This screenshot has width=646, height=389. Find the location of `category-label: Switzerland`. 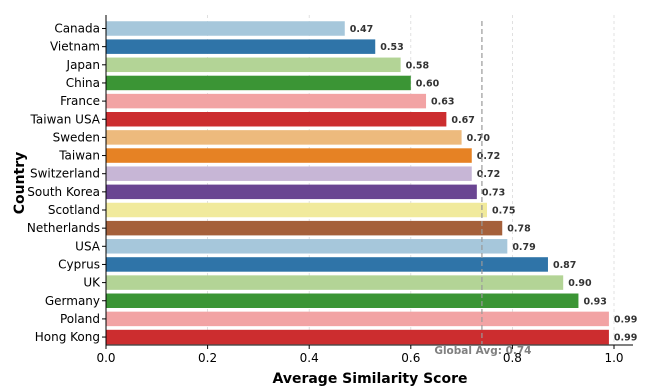

category-label: Switzerland is located at coordinates (65, 174).